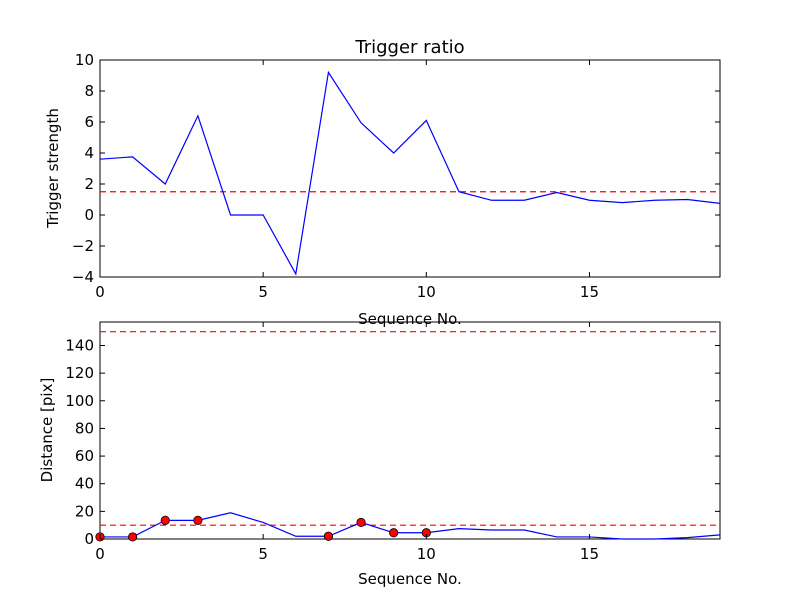 Image resolution: width=800 pixels, height=600 pixels. I want to click on y-tick-label: 2, so click(89, 184).